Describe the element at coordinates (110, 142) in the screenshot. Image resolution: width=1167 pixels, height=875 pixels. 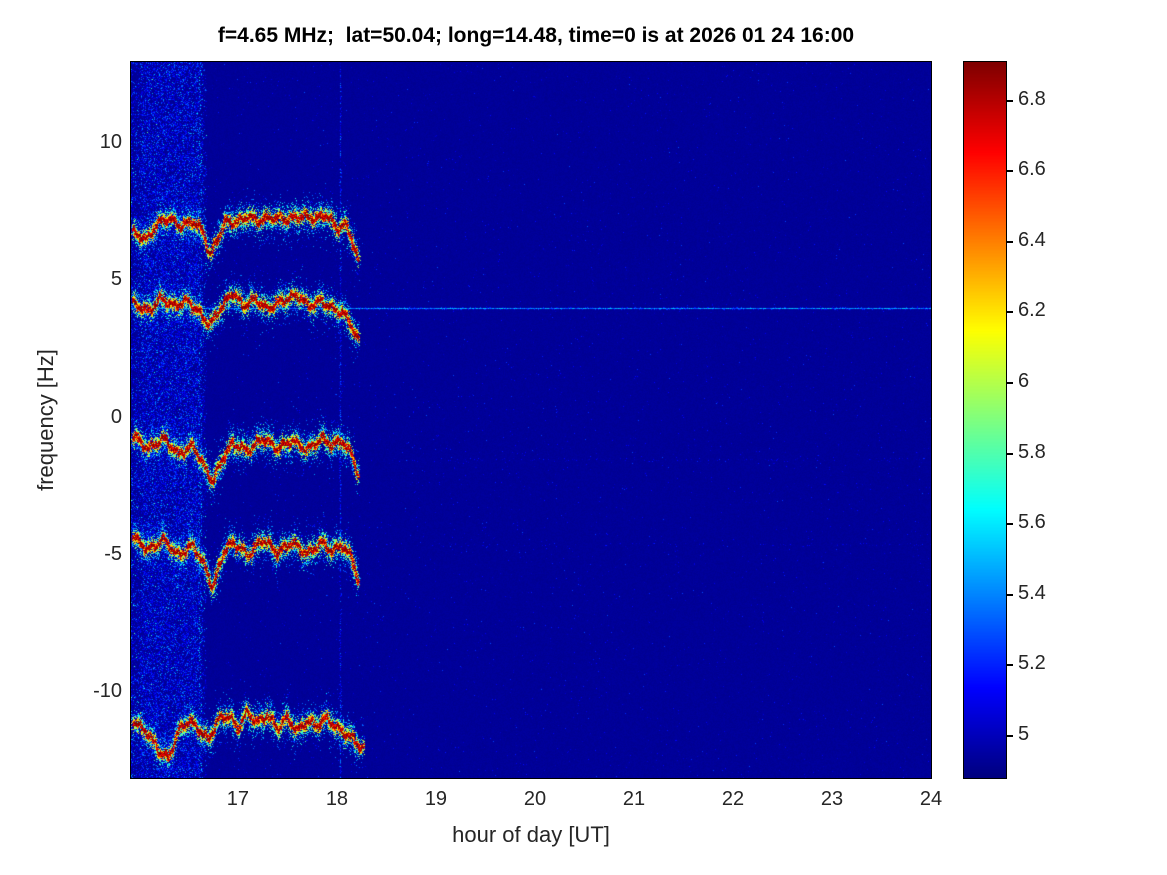
I see `y-tick-label: 10` at that location.